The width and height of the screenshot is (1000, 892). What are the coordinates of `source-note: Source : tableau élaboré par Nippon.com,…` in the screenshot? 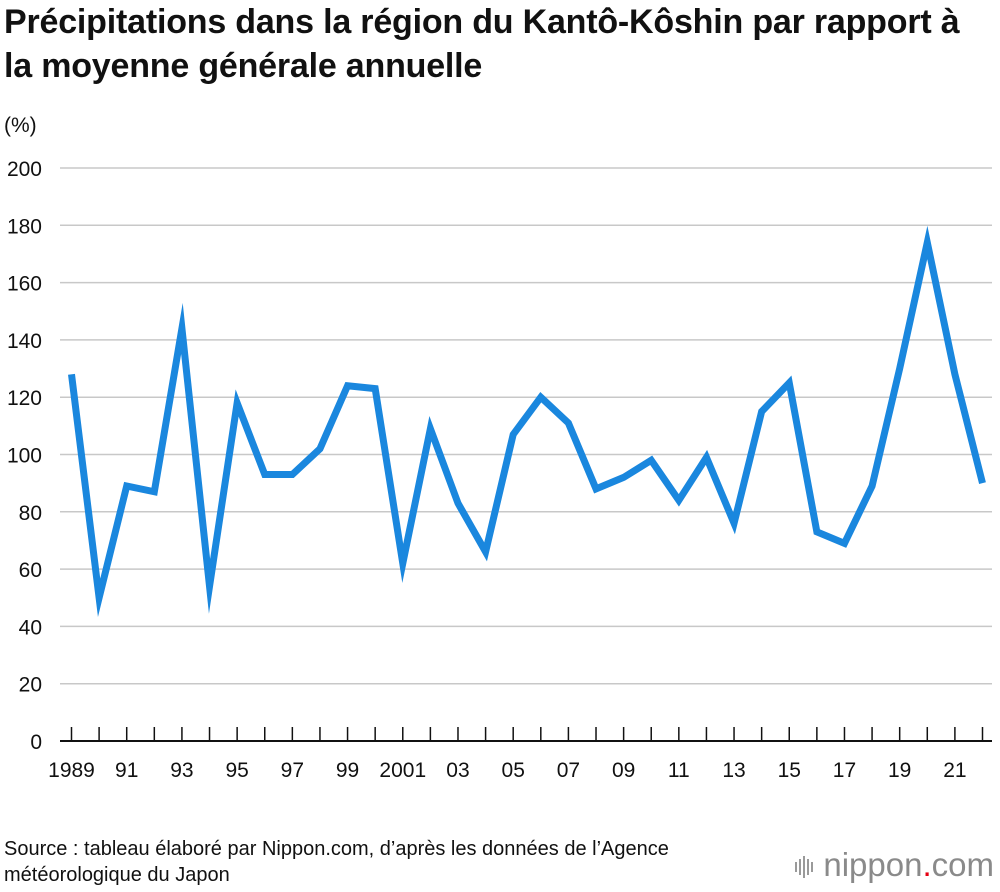 It's located at (336, 862).